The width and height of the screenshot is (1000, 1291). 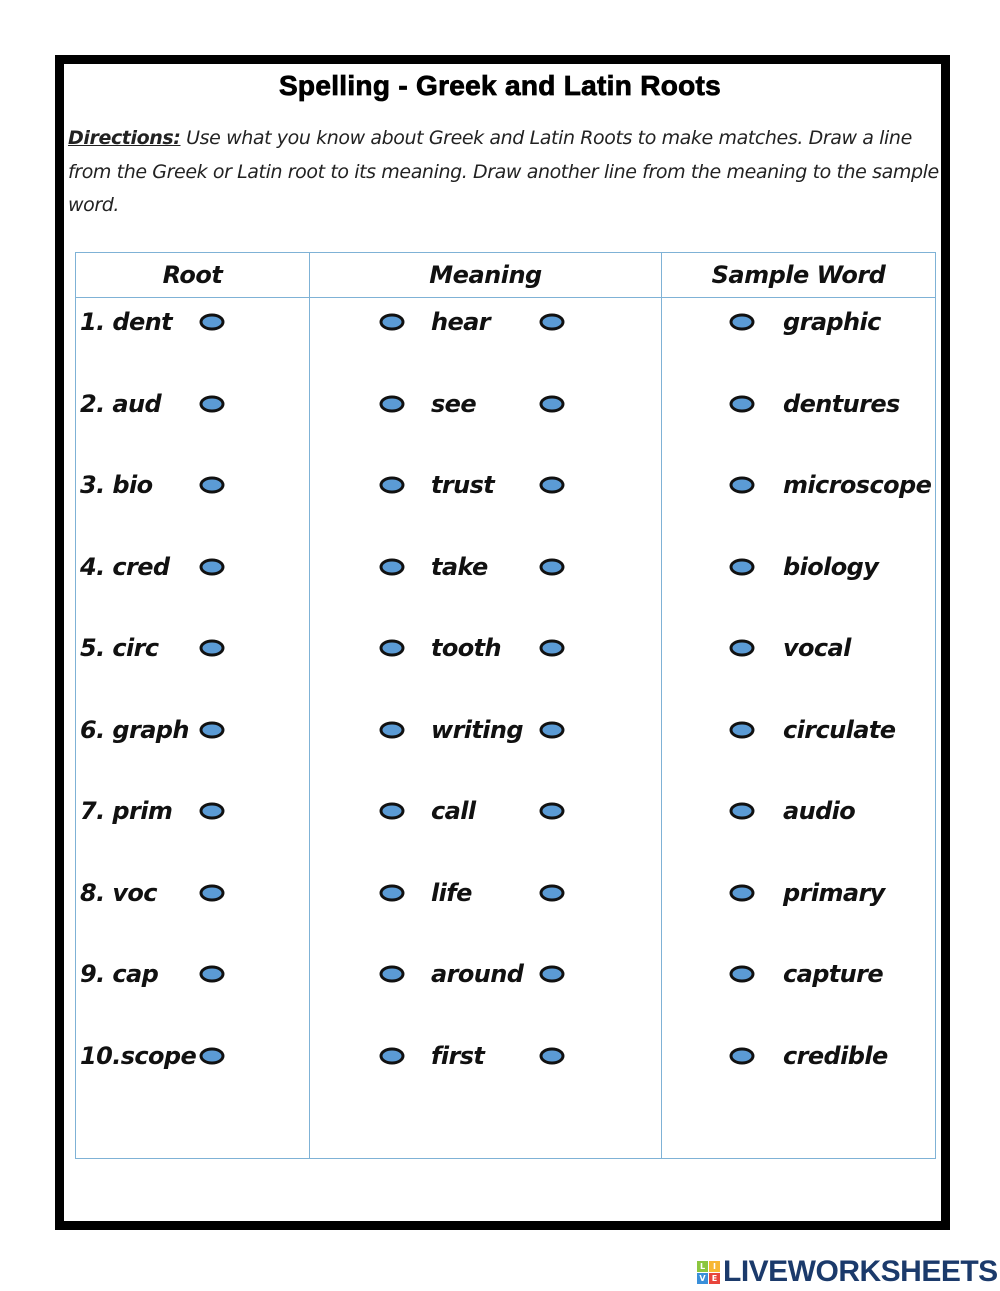 What do you see at coordinates (138, 1055) in the screenshot?
I see `root-item: 10.scope` at bounding box center [138, 1055].